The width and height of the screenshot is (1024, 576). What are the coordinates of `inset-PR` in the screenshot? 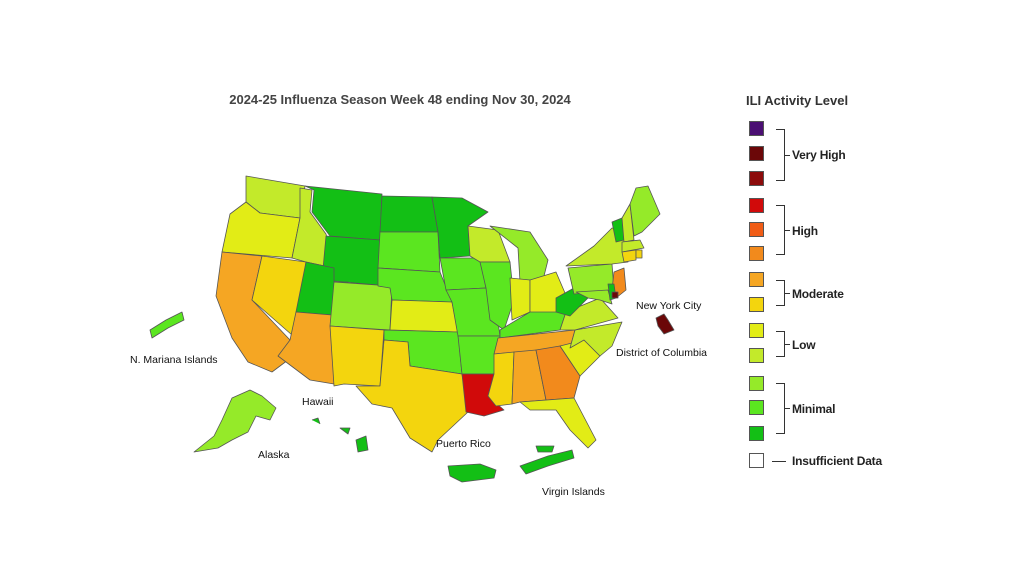 It's located at (472, 473).